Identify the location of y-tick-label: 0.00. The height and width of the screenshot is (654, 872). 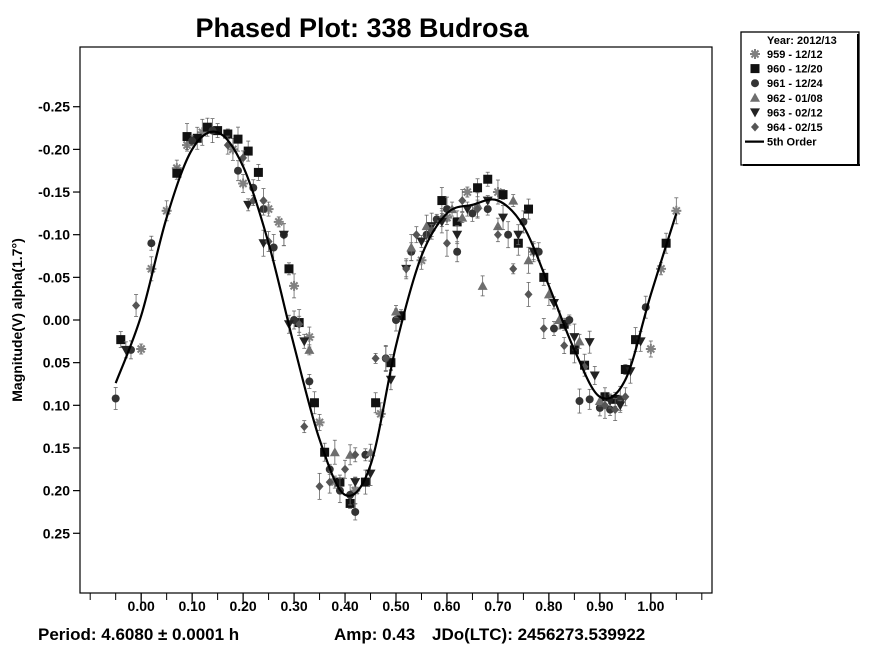
(56, 320).